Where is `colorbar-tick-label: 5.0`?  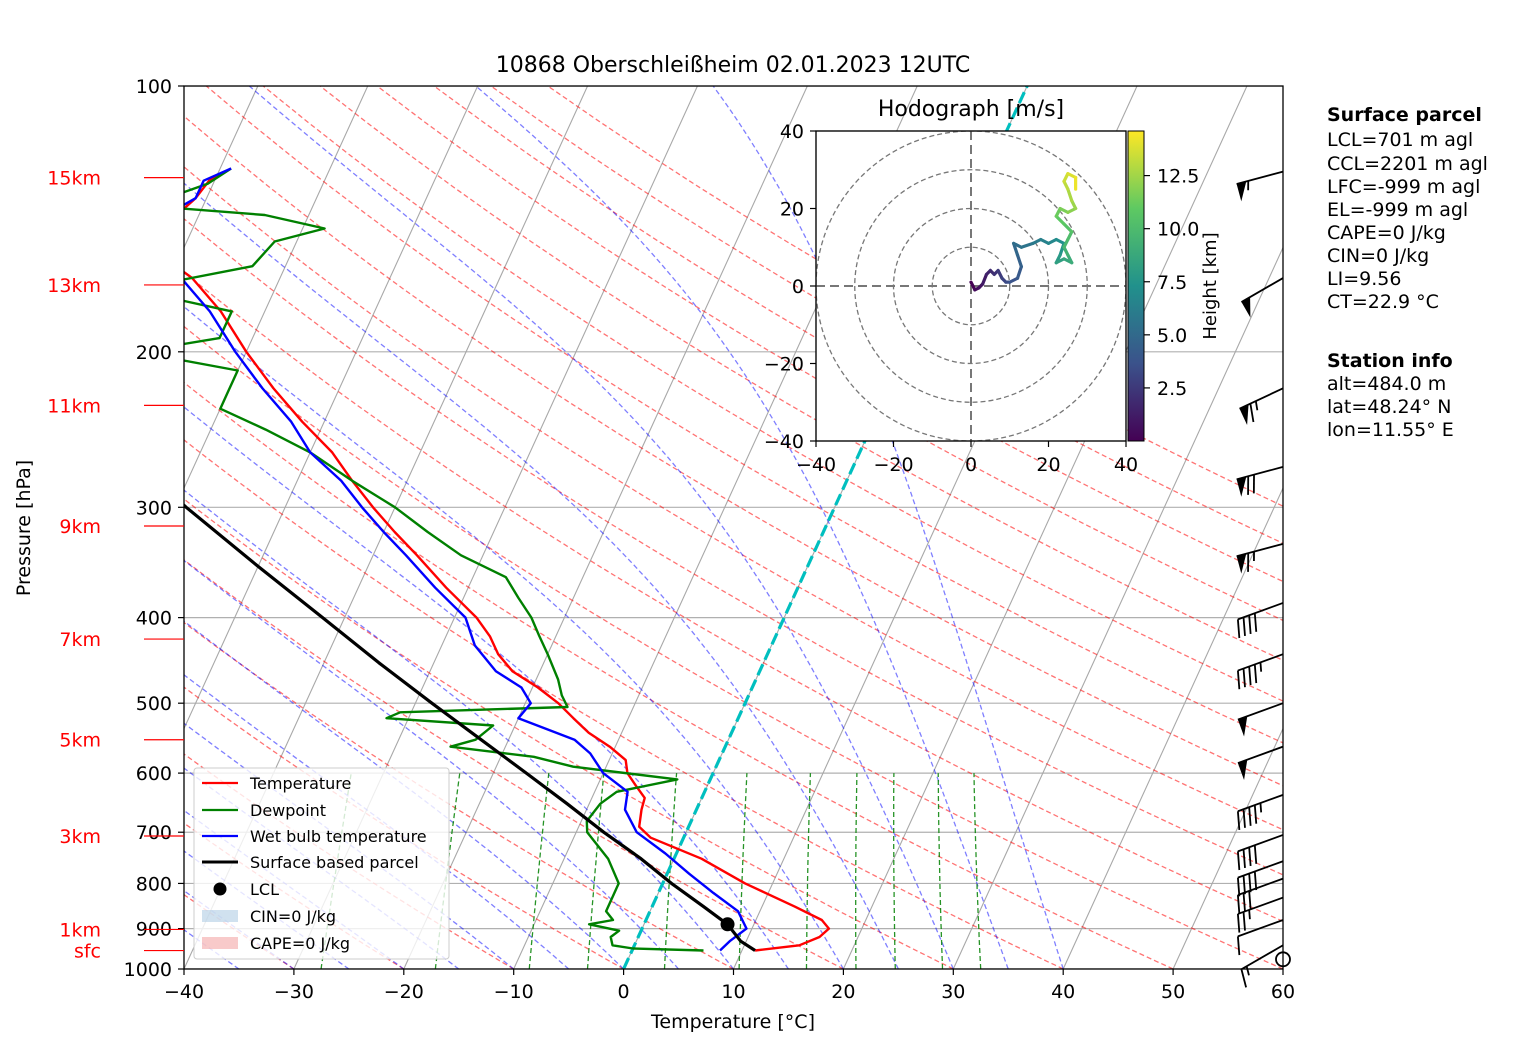 colorbar-tick-label: 5.0 is located at coordinates (1172, 336).